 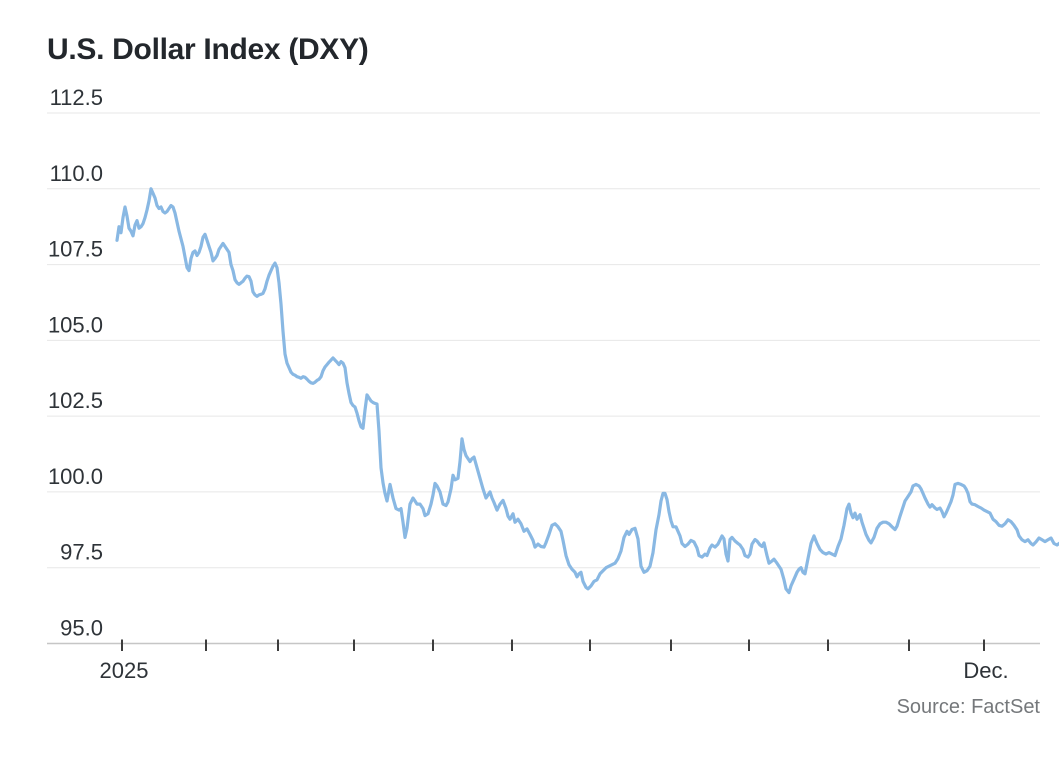 What do you see at coordinates (985, 670) in the screenshot?
I see `x-axis-tick-label: Dec.` at bounding box center [985, 670].